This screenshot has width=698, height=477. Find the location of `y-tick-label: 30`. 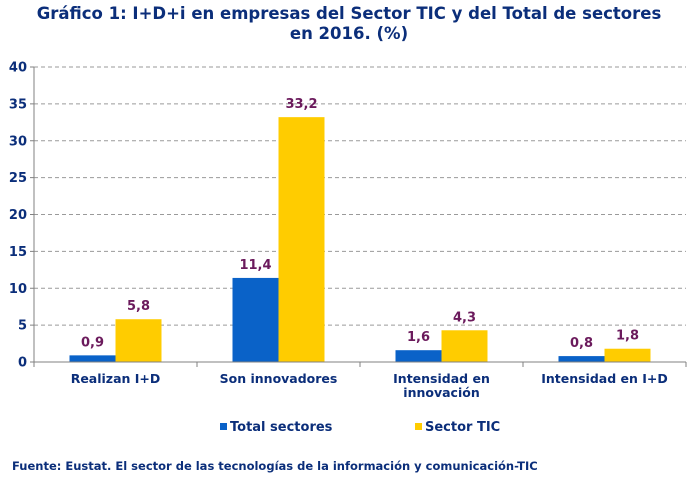

y-tick-label: 30 is located at coordinates (18, 141).